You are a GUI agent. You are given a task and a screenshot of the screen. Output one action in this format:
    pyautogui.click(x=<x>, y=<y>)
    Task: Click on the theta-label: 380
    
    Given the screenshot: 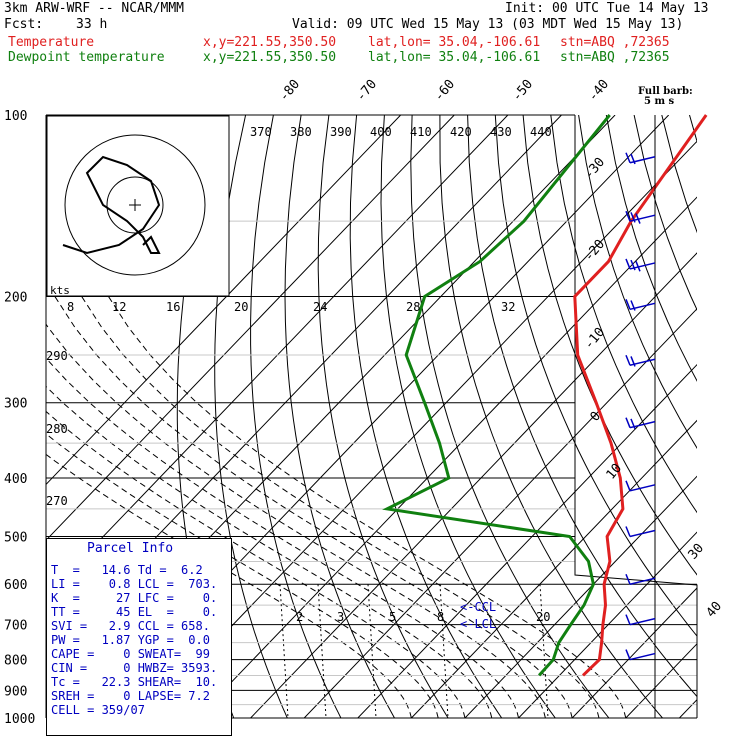 What is the action you would take?
    pyautogui.click(x=301, y=132)
    